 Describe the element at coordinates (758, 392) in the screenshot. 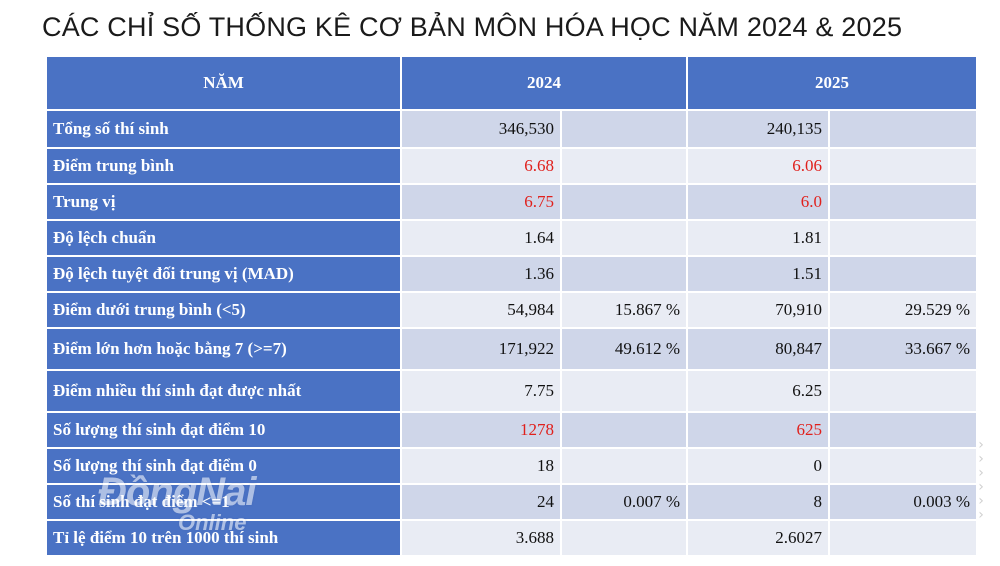

I see `value-2025: 6.25` at that location.